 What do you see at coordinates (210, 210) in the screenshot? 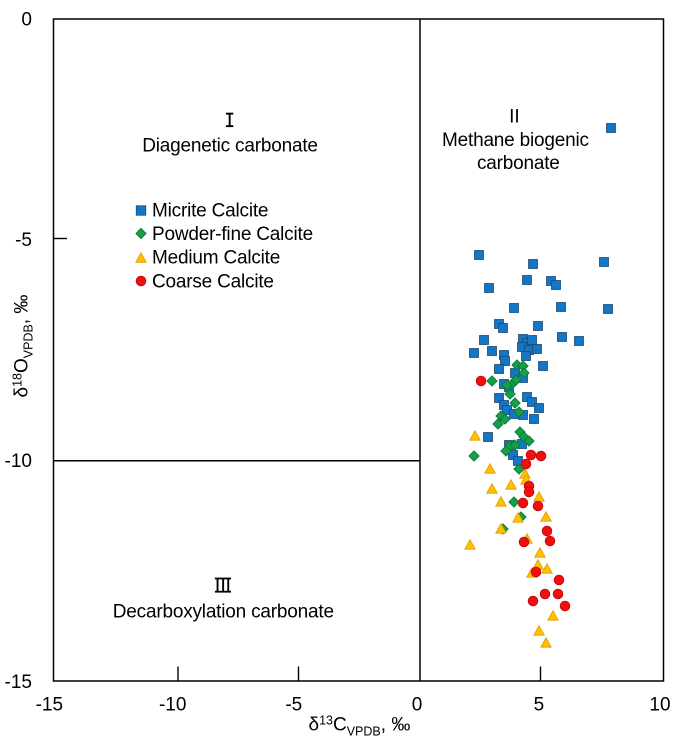
I see `svg-text: Micrite Calcite` at bounding box center [210, 210].